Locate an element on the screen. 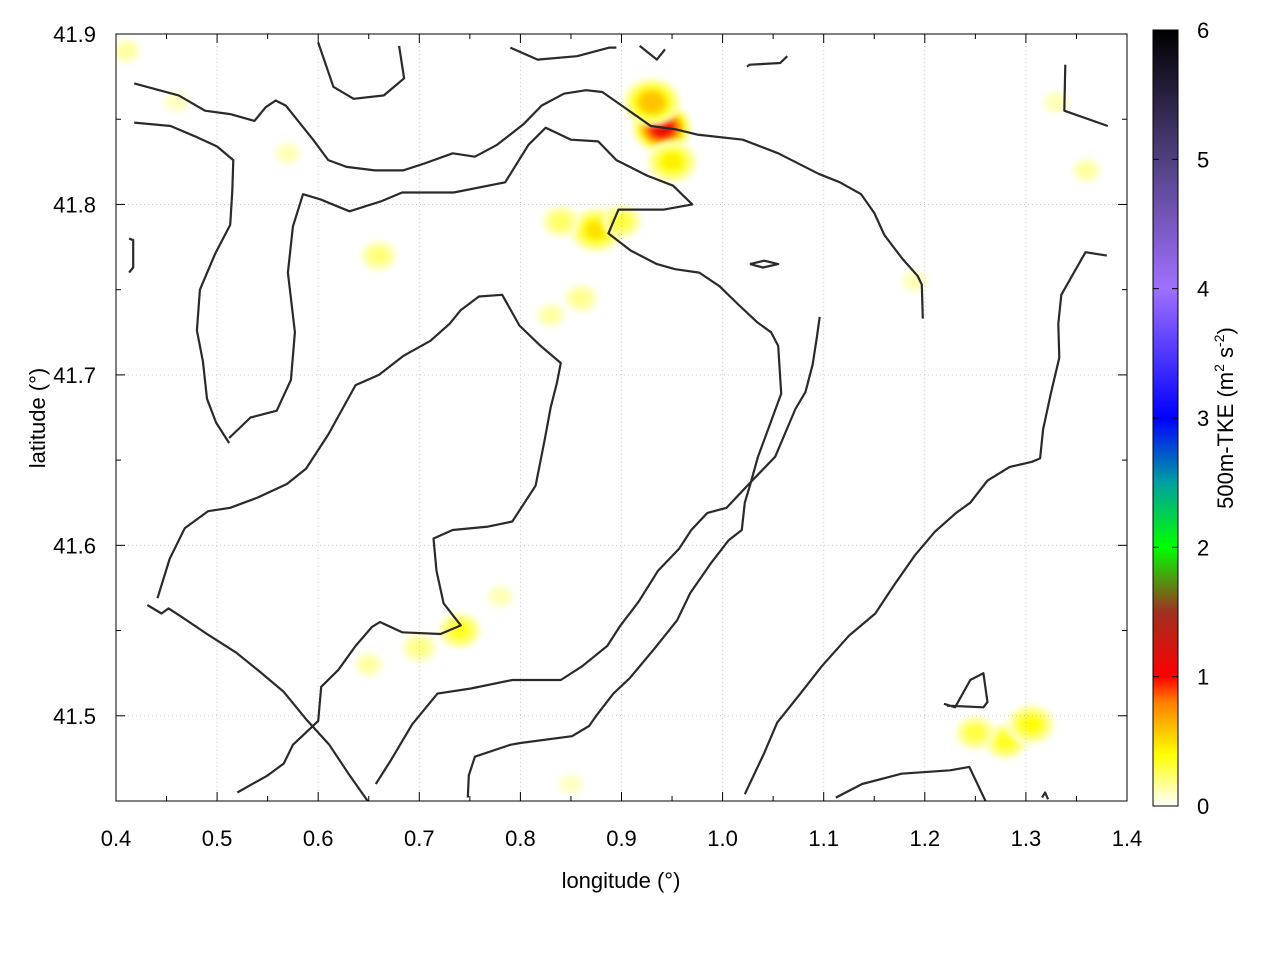 This screenshot has width=1280, height=960. colorbar-tick-label: 5 is located at coordinates (1203, 159).